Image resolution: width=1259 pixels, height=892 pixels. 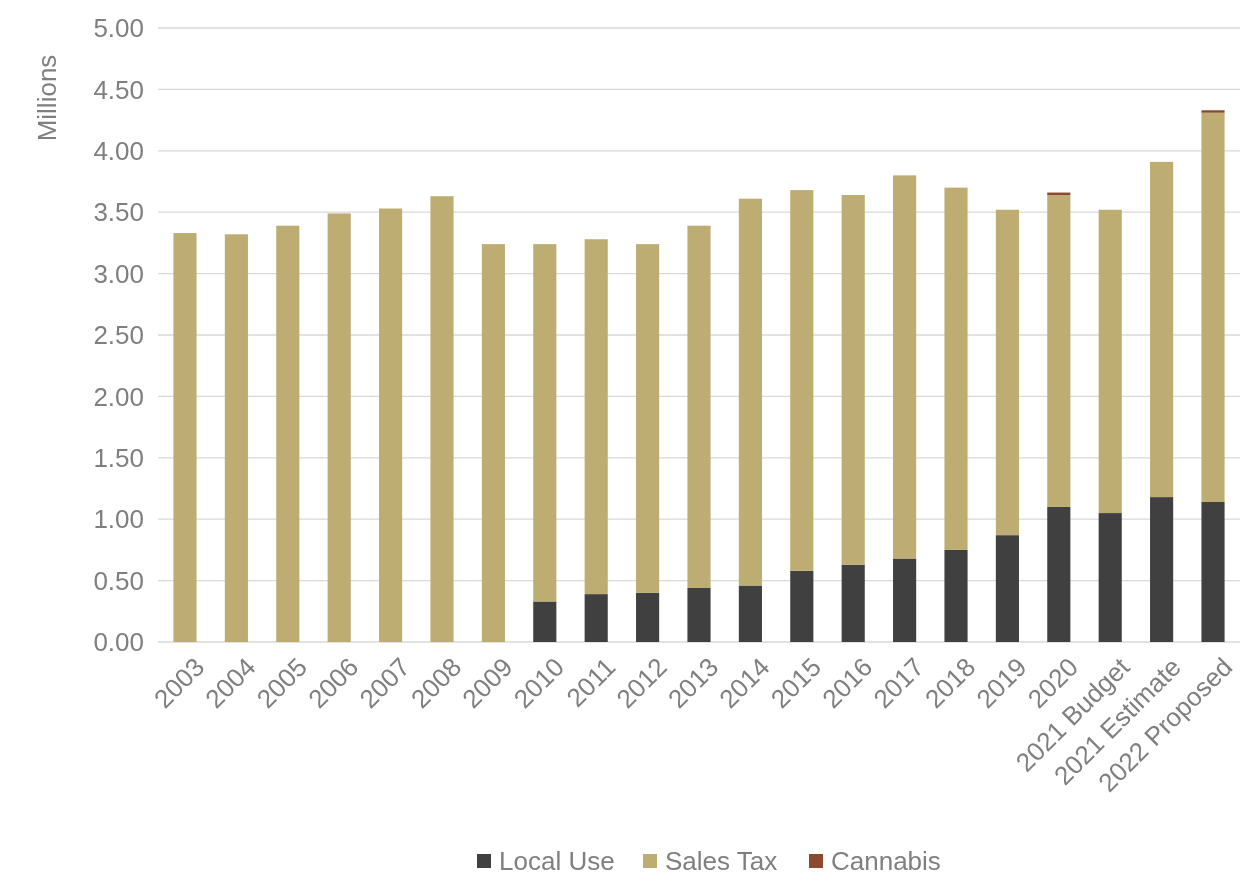 What do you see at coordinates (118, 212) in the screenshot?
I see `y-tick-label: 3.50` at bounding box center [118, 212].